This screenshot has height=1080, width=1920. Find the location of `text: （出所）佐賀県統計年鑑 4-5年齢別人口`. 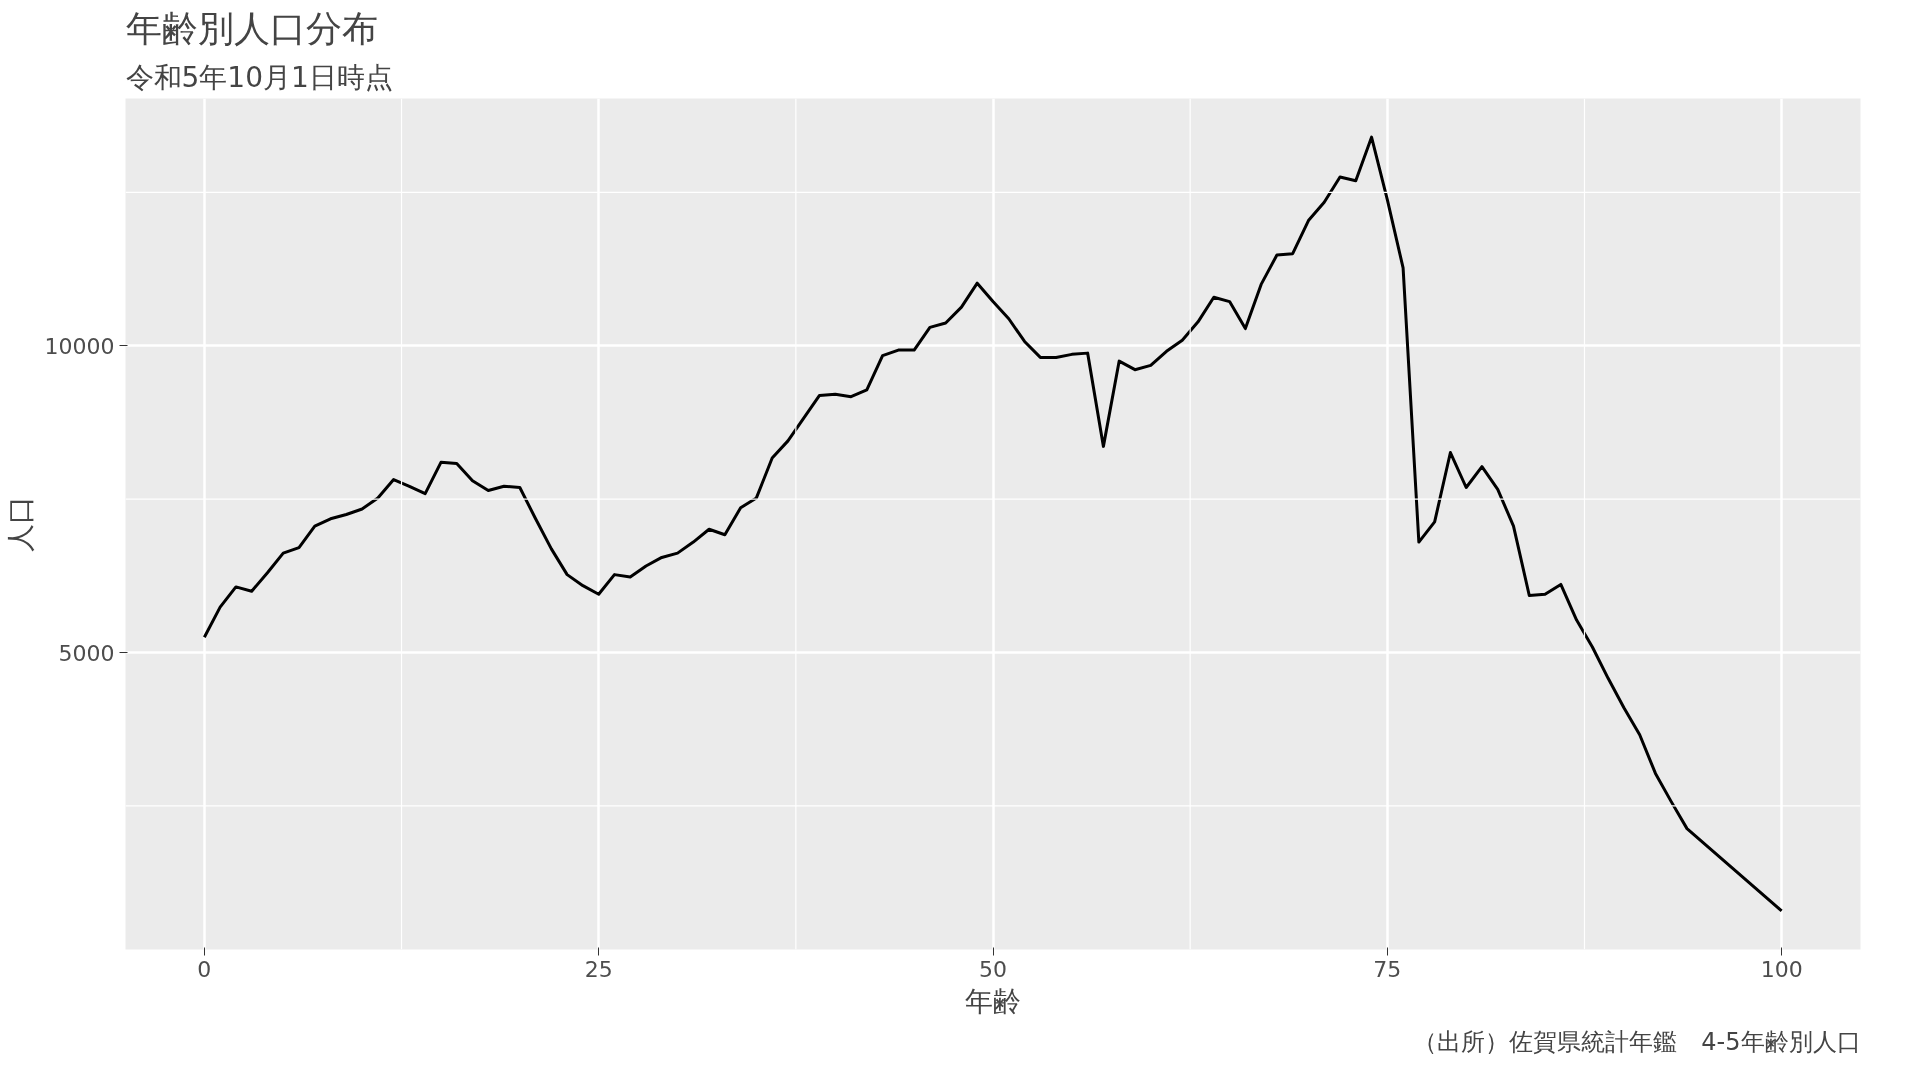

text: （出所）佐賀県統計年鑑 4-5年齢別人口 is located at coordinates (1637, 1041).